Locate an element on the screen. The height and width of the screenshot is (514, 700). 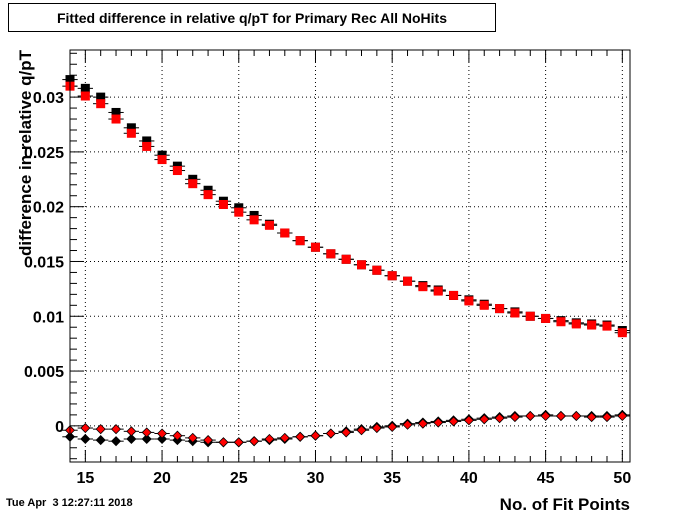
y-tick-label: 0.03 is located at coordinates (48, 98).